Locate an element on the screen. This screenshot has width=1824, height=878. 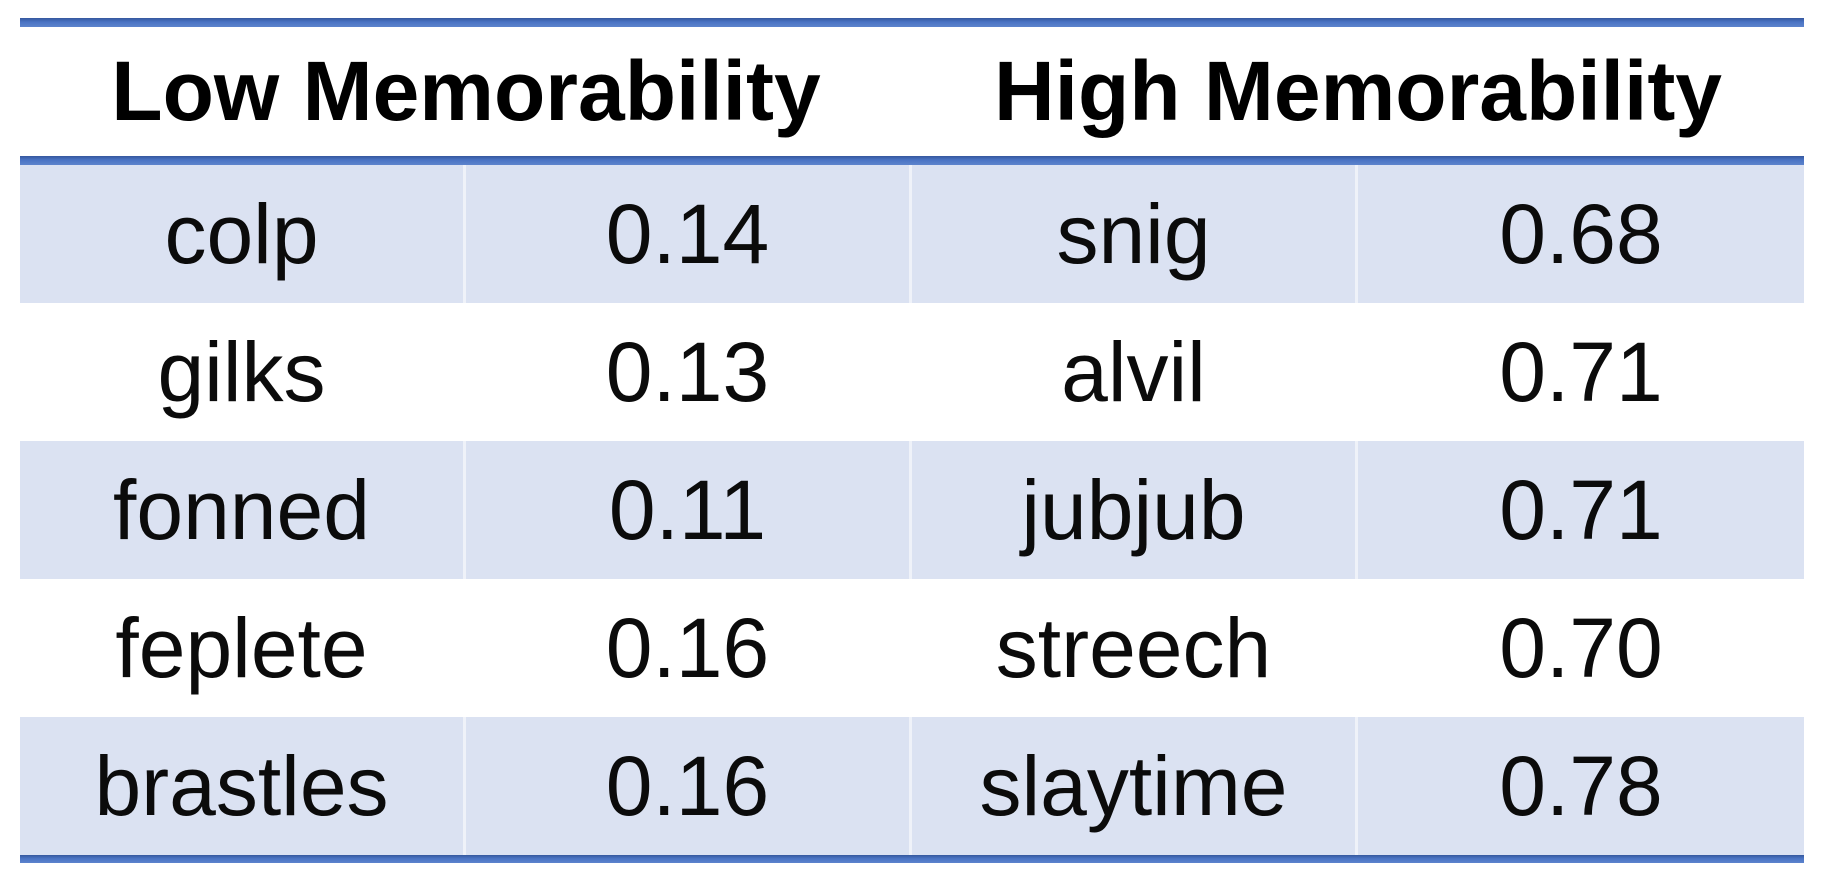
table-bottom-rule is located at coordinates (912, 859).